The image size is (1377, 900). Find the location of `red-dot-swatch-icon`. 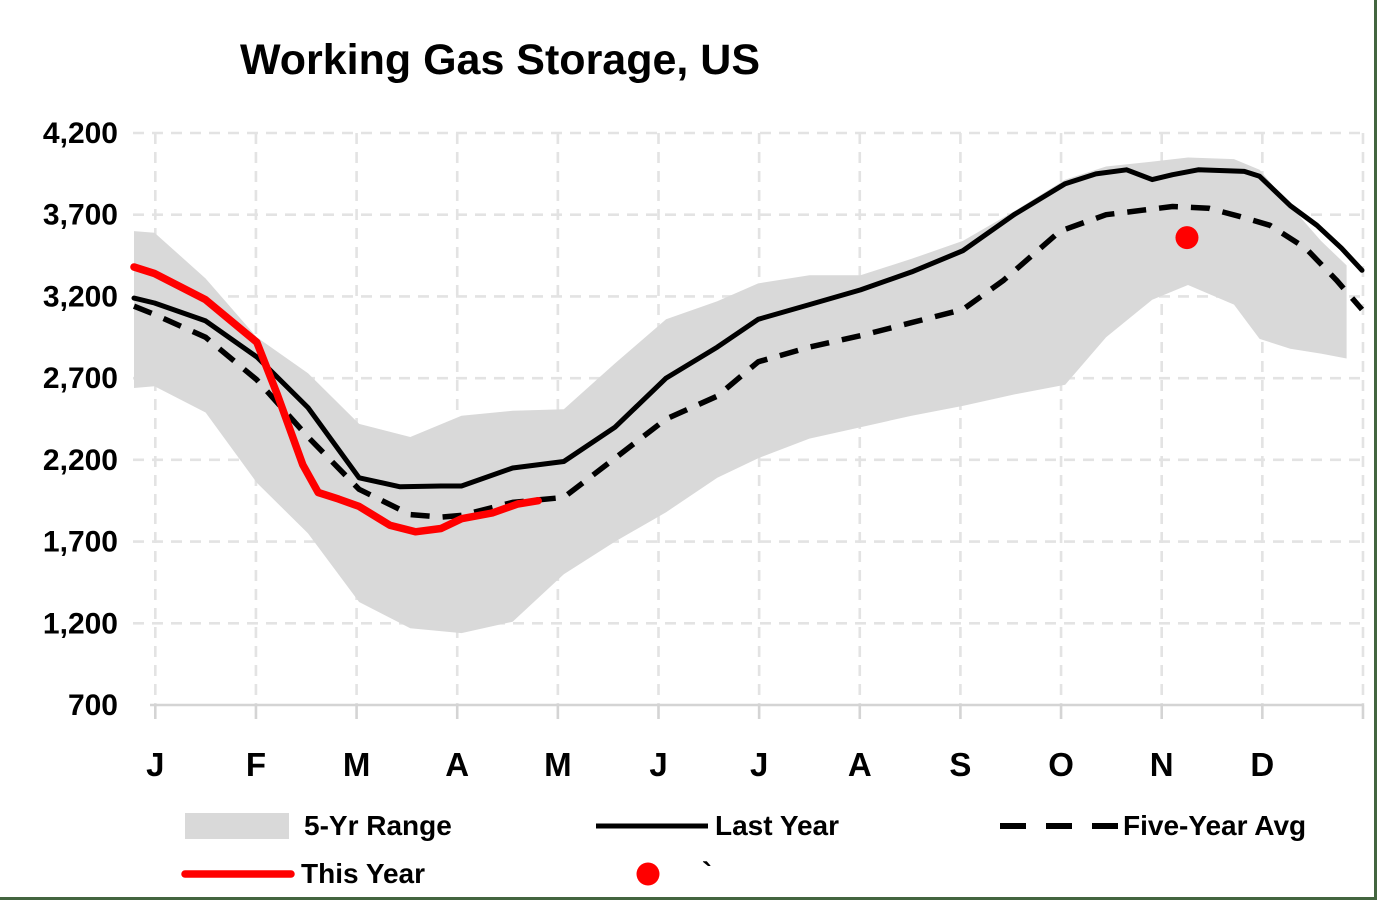

red-dot-swatch-icon is located at coordinates (648, 874).